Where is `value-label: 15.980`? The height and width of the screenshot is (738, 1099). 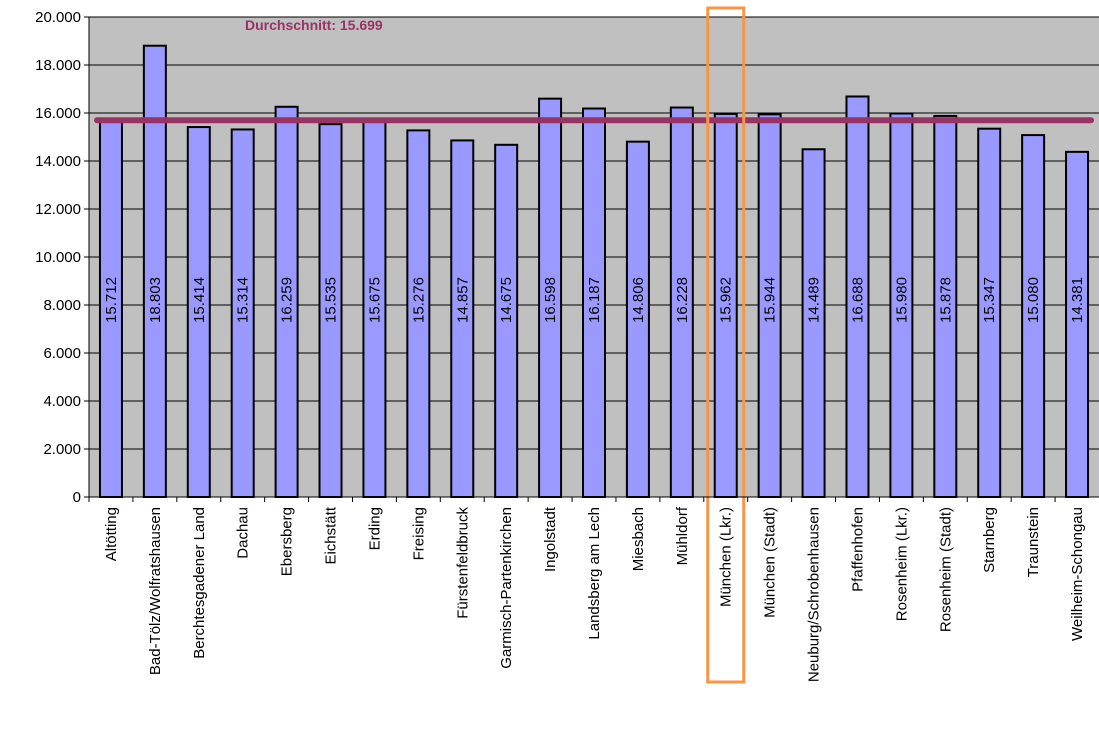 value-label: 15.980 is located at coordinates (901, 300).